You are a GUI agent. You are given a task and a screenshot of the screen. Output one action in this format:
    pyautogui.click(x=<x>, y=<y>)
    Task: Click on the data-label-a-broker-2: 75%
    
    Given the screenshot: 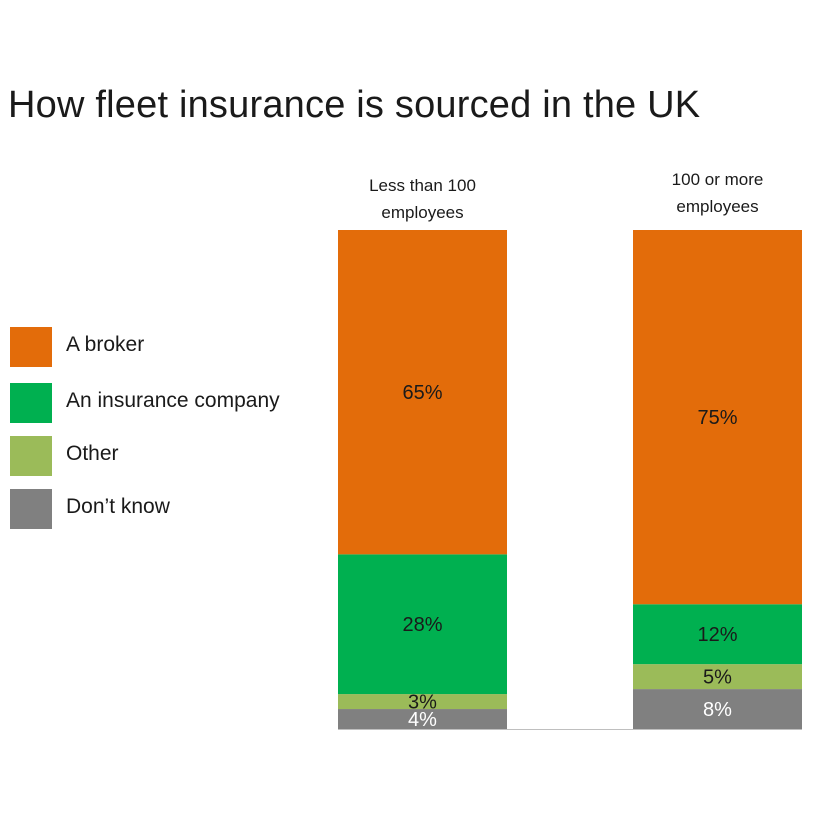 What is the action you would take?
    pyautogui.click(x=717, y=418)
    